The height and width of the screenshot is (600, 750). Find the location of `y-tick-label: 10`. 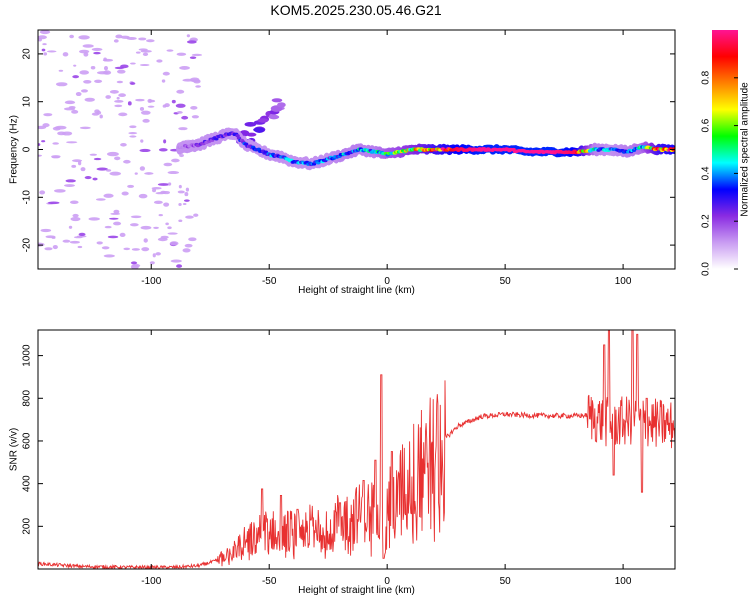

y-tick-label: 10 is located at coordinates (27, 102).